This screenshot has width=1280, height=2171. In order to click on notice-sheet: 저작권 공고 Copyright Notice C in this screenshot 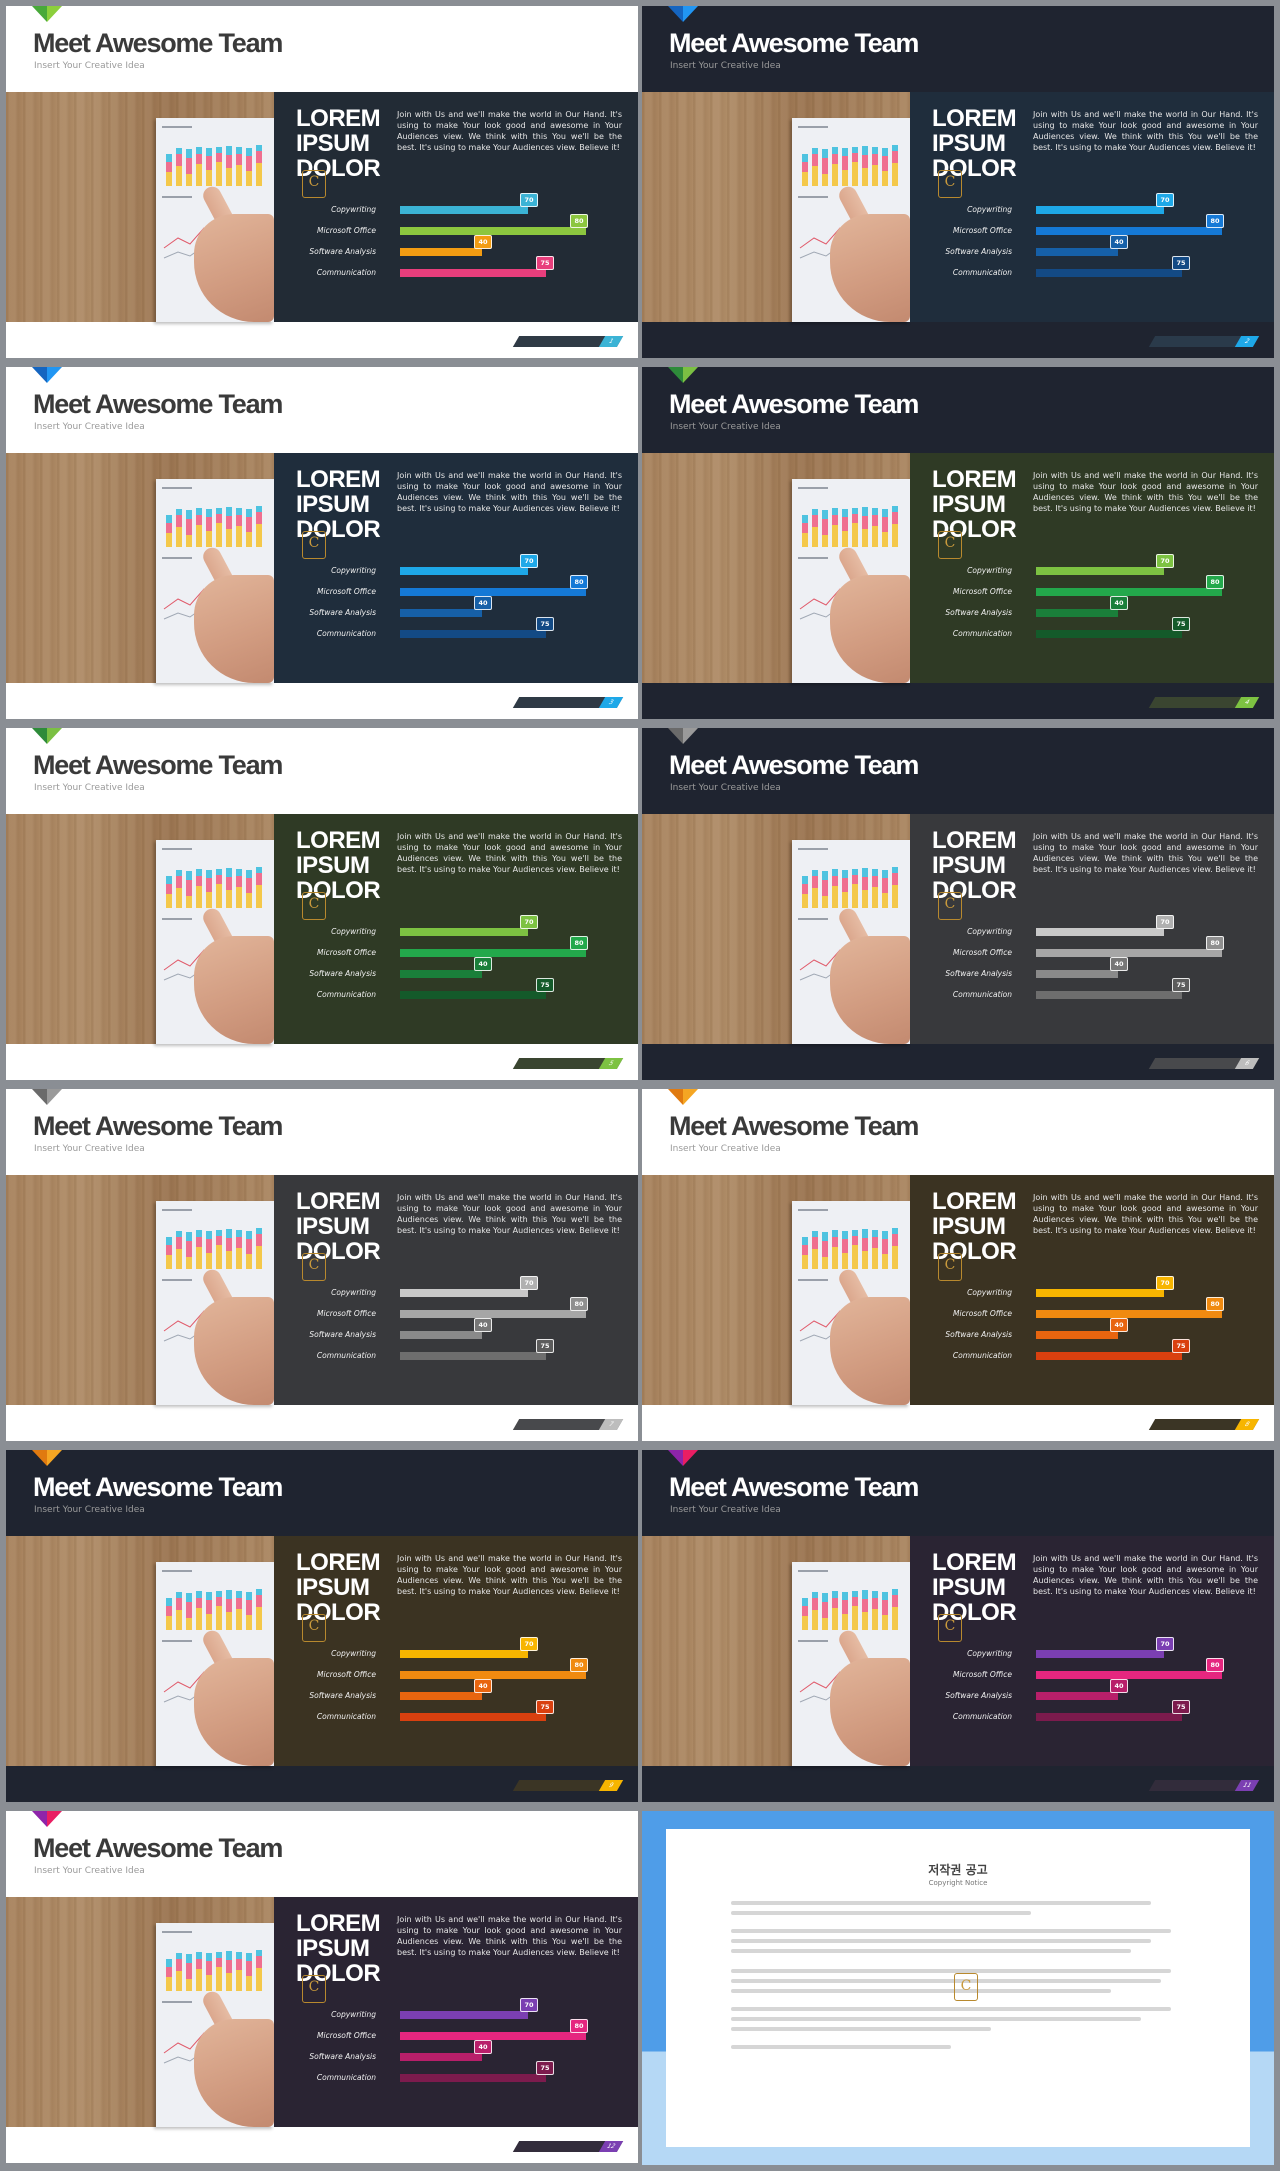, I will do `click(958, 1988)`.